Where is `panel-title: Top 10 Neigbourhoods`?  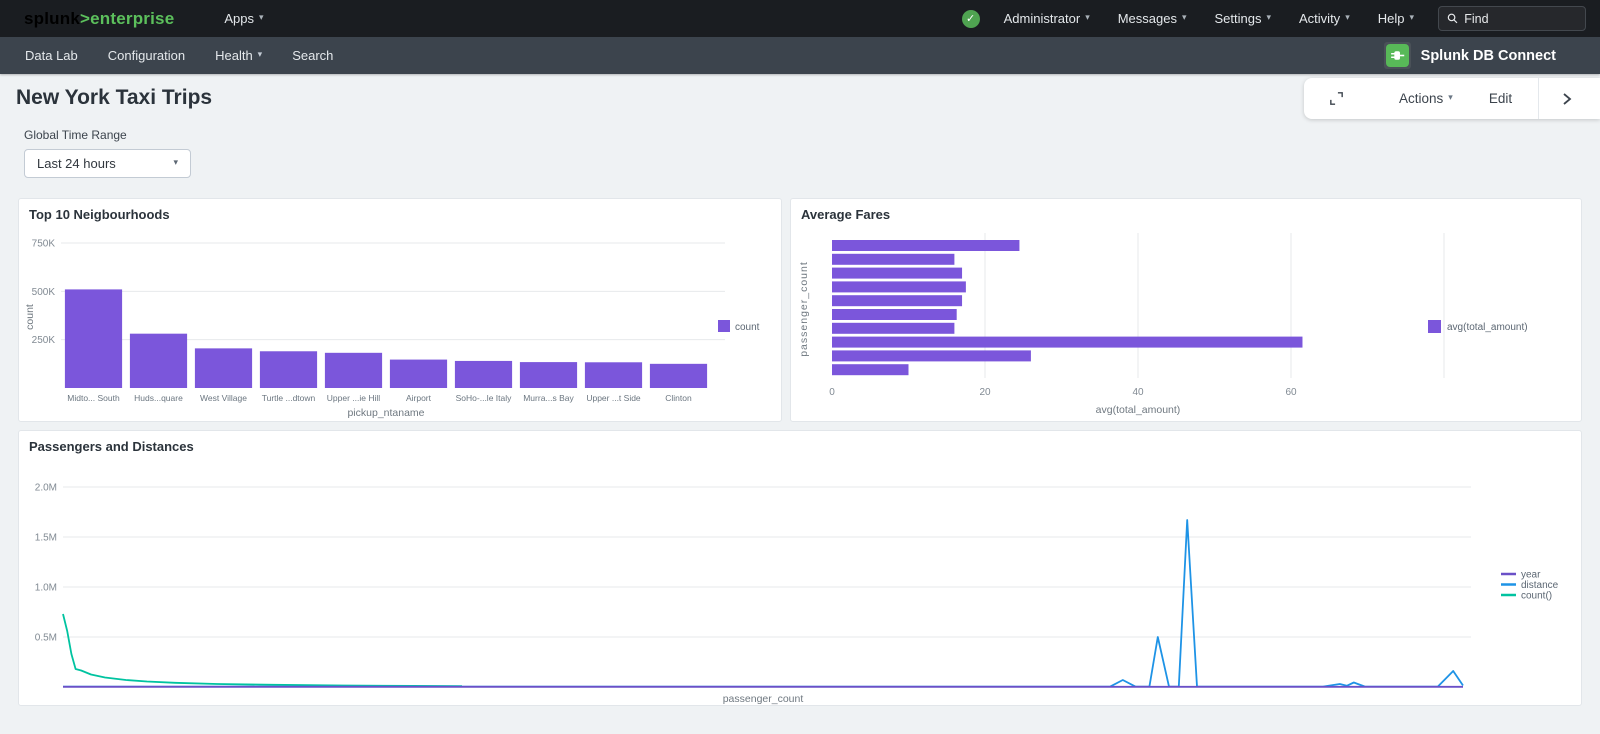
panel-title: Top 10 Neigbourhoods is located at coordinates (99, 214).